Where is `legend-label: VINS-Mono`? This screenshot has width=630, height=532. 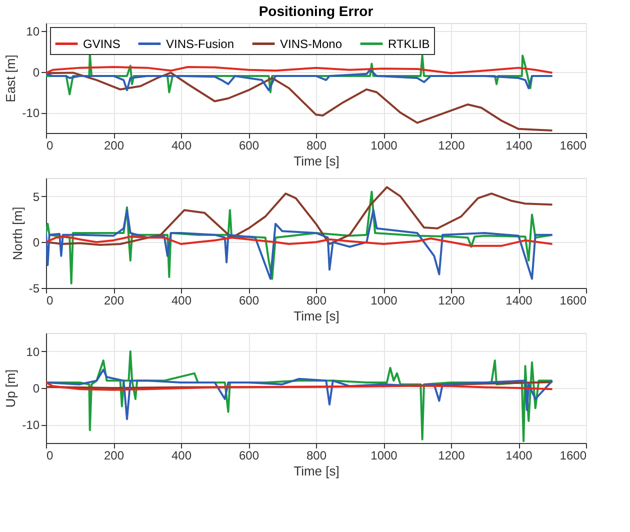
legend-label: VINS-Mono is located at coordinates (311, 43).